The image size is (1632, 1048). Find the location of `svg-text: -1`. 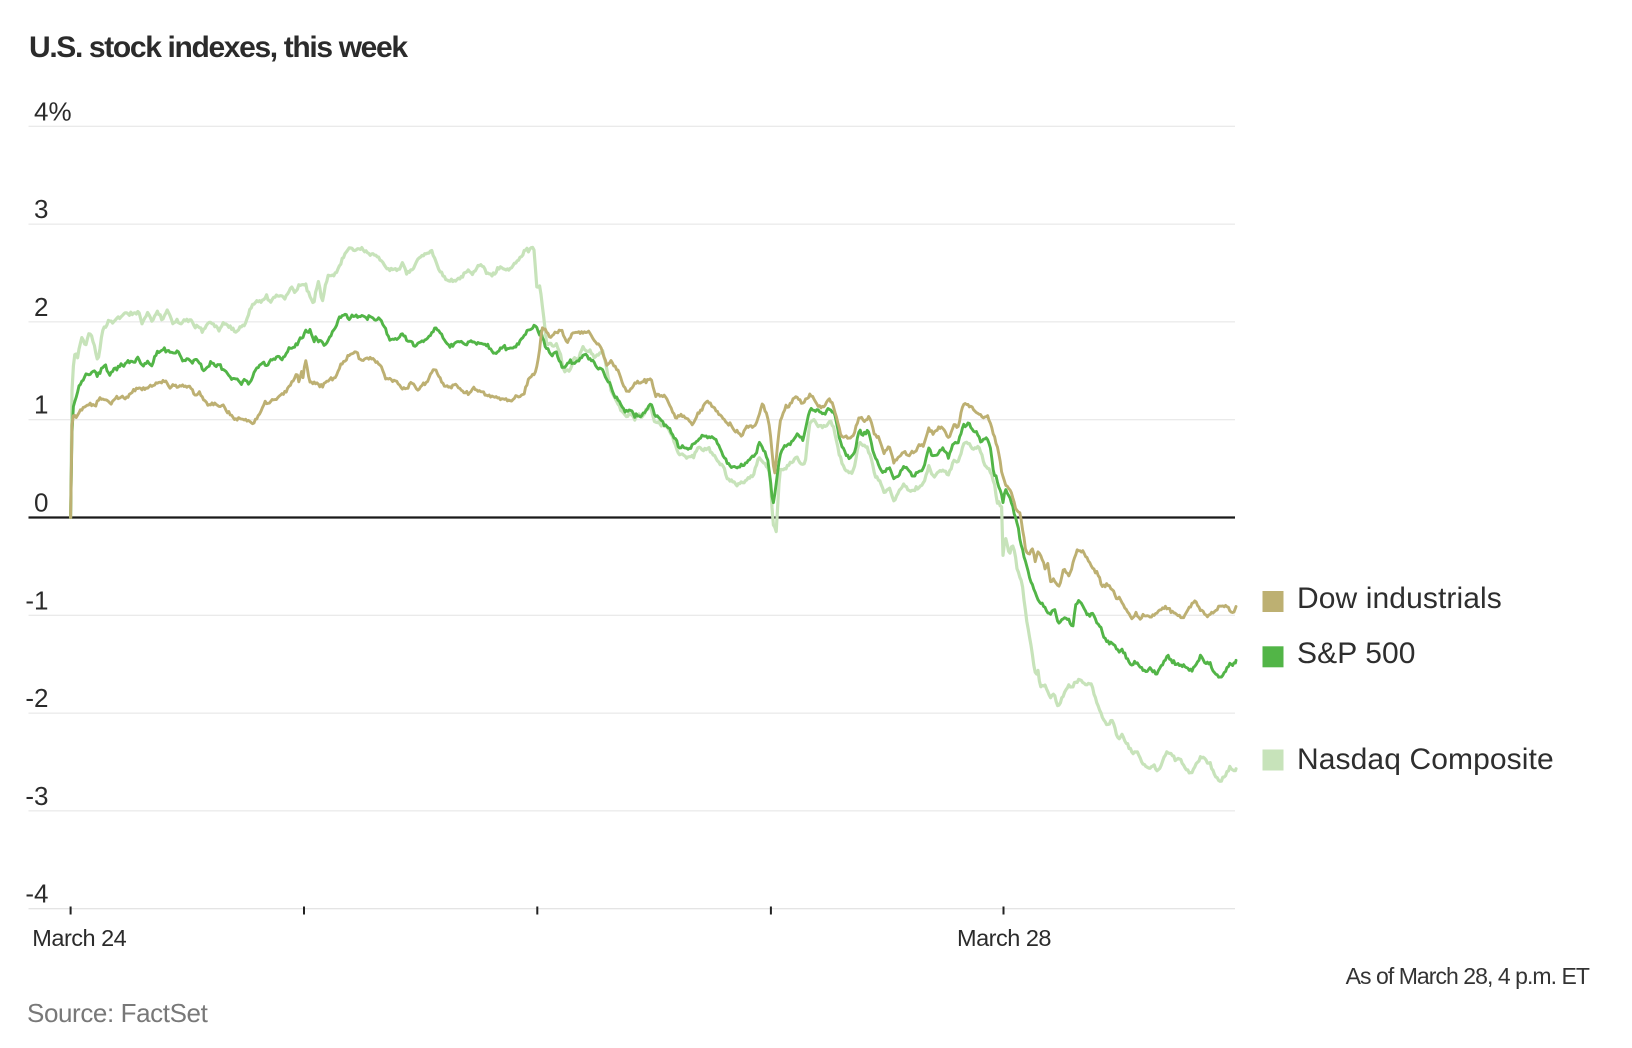

svg-text: -1 is located at coordinates (36, 600).